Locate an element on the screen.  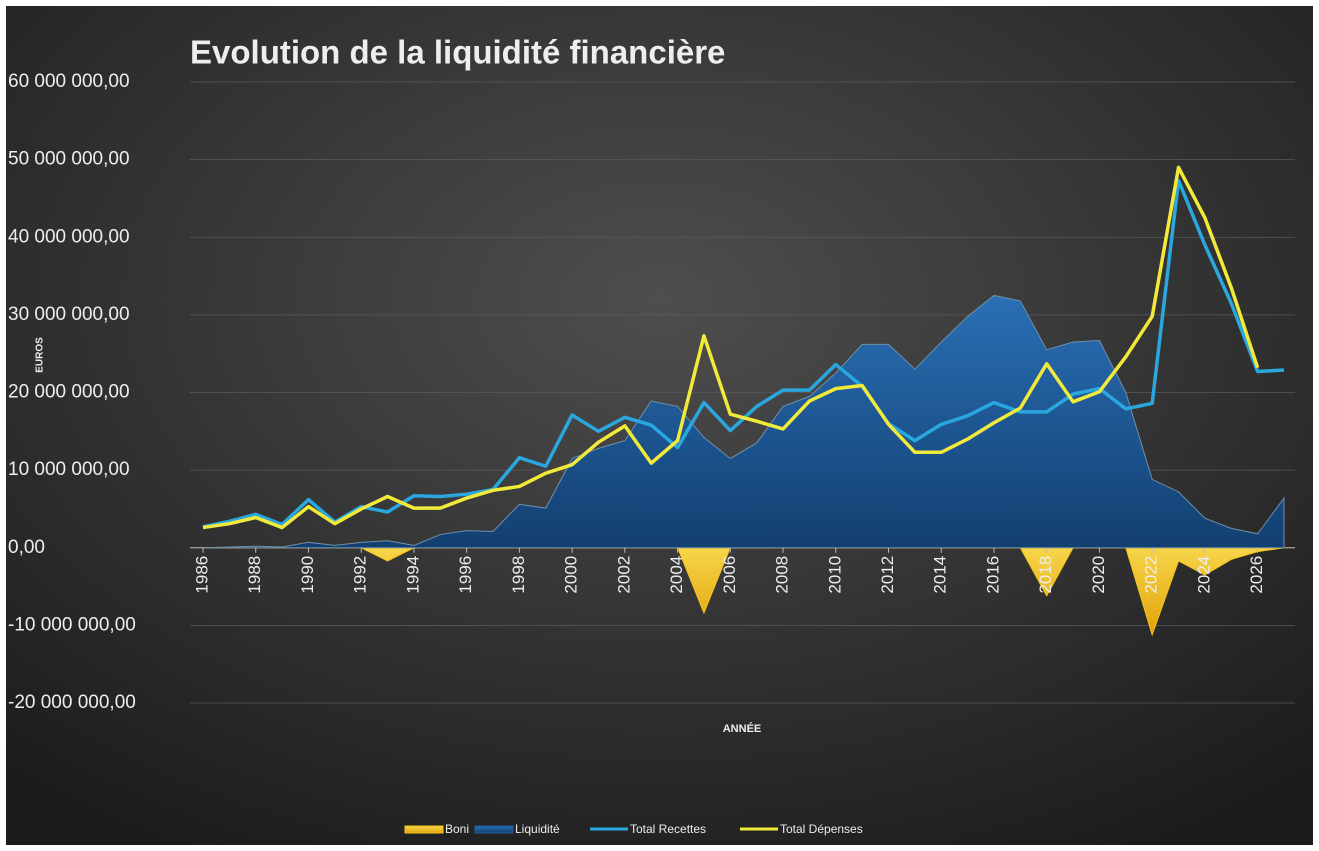
x-tick-label: 2002 is located at coordinates (623, 575).